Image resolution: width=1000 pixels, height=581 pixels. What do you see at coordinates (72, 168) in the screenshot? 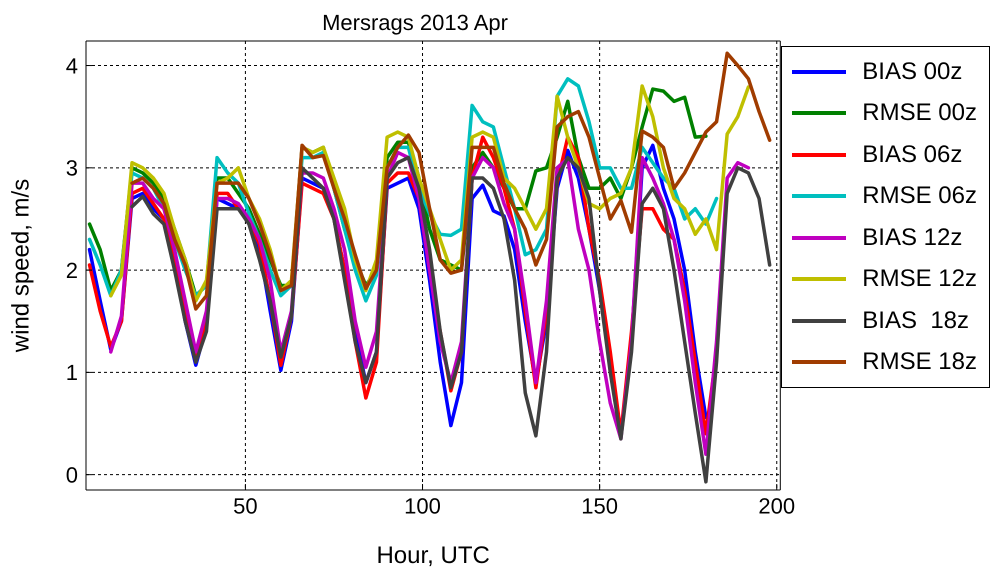
I see `y-tick-label: 3` at bounding box center [72, 168].